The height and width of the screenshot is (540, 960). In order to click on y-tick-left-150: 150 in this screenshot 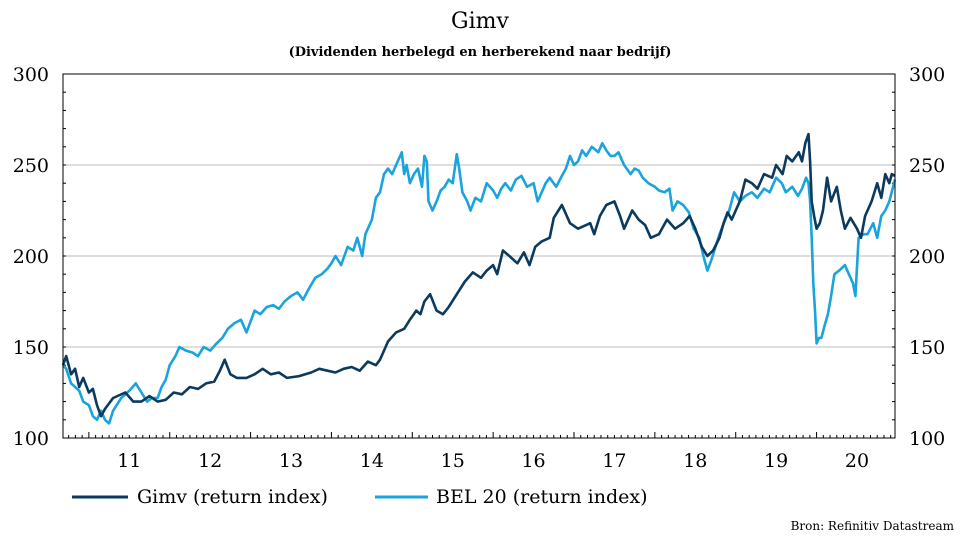, I will do `click(31, 348)`.